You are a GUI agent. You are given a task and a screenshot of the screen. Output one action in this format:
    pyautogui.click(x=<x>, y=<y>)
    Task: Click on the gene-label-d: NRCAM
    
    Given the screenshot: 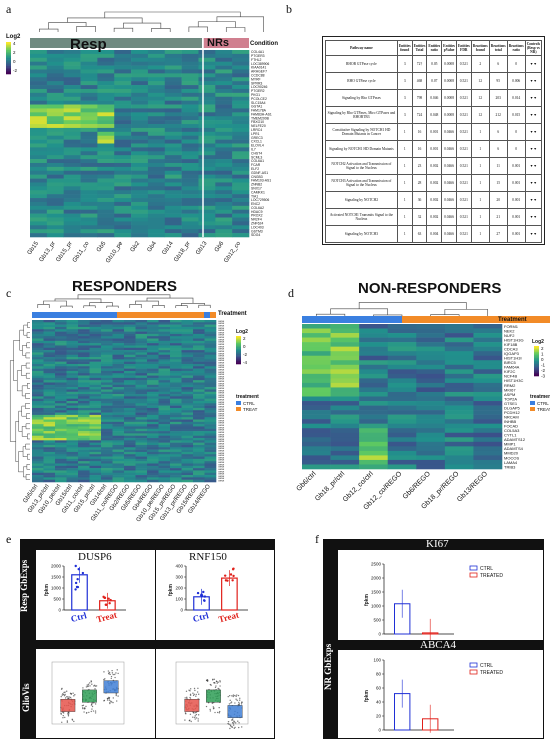 What is the action you would take?
    pyautogui.click(x=511, y=416)
    